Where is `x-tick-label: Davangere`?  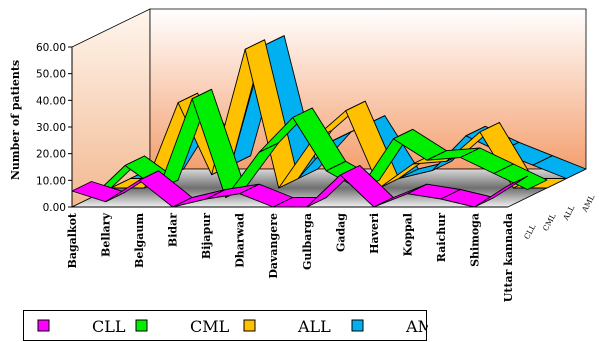 x-tick-label: Davangere is located at coordinates (273, 246).